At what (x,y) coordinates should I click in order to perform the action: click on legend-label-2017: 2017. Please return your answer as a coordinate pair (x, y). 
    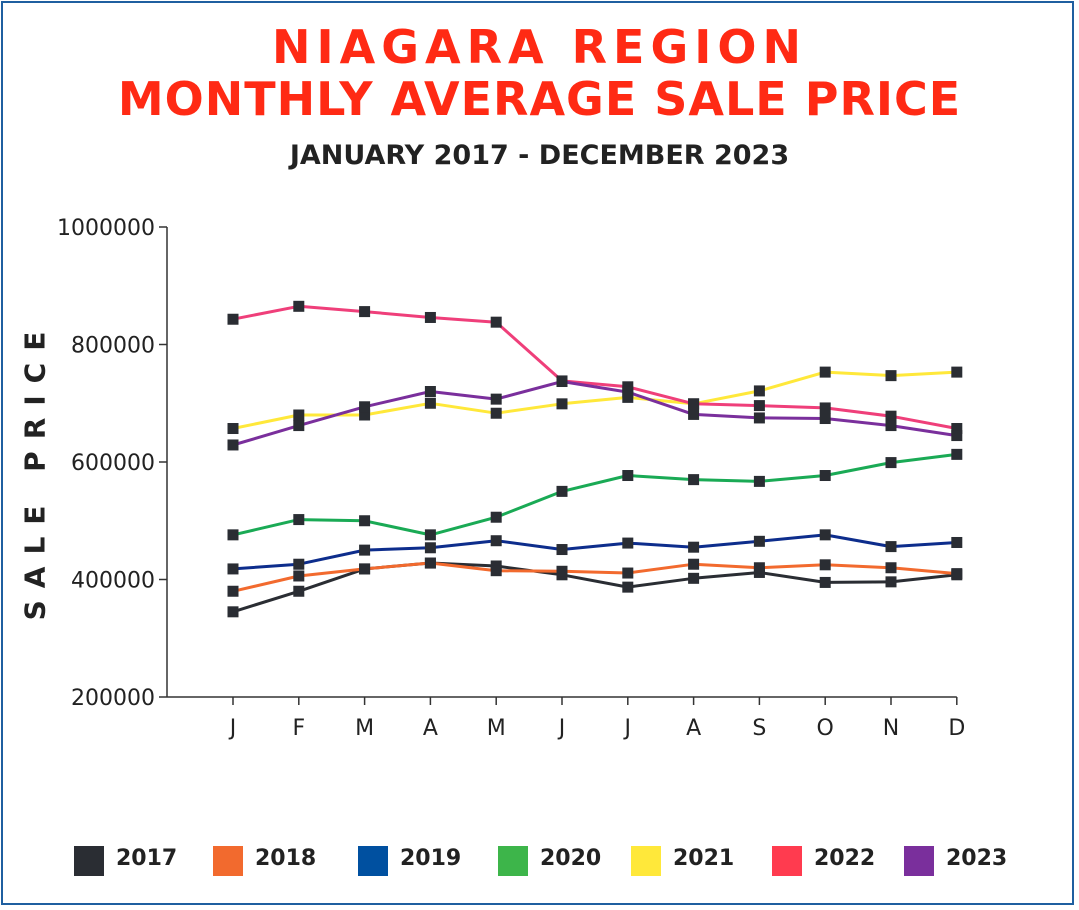
    Looking at the image, I should click on (147, 858).